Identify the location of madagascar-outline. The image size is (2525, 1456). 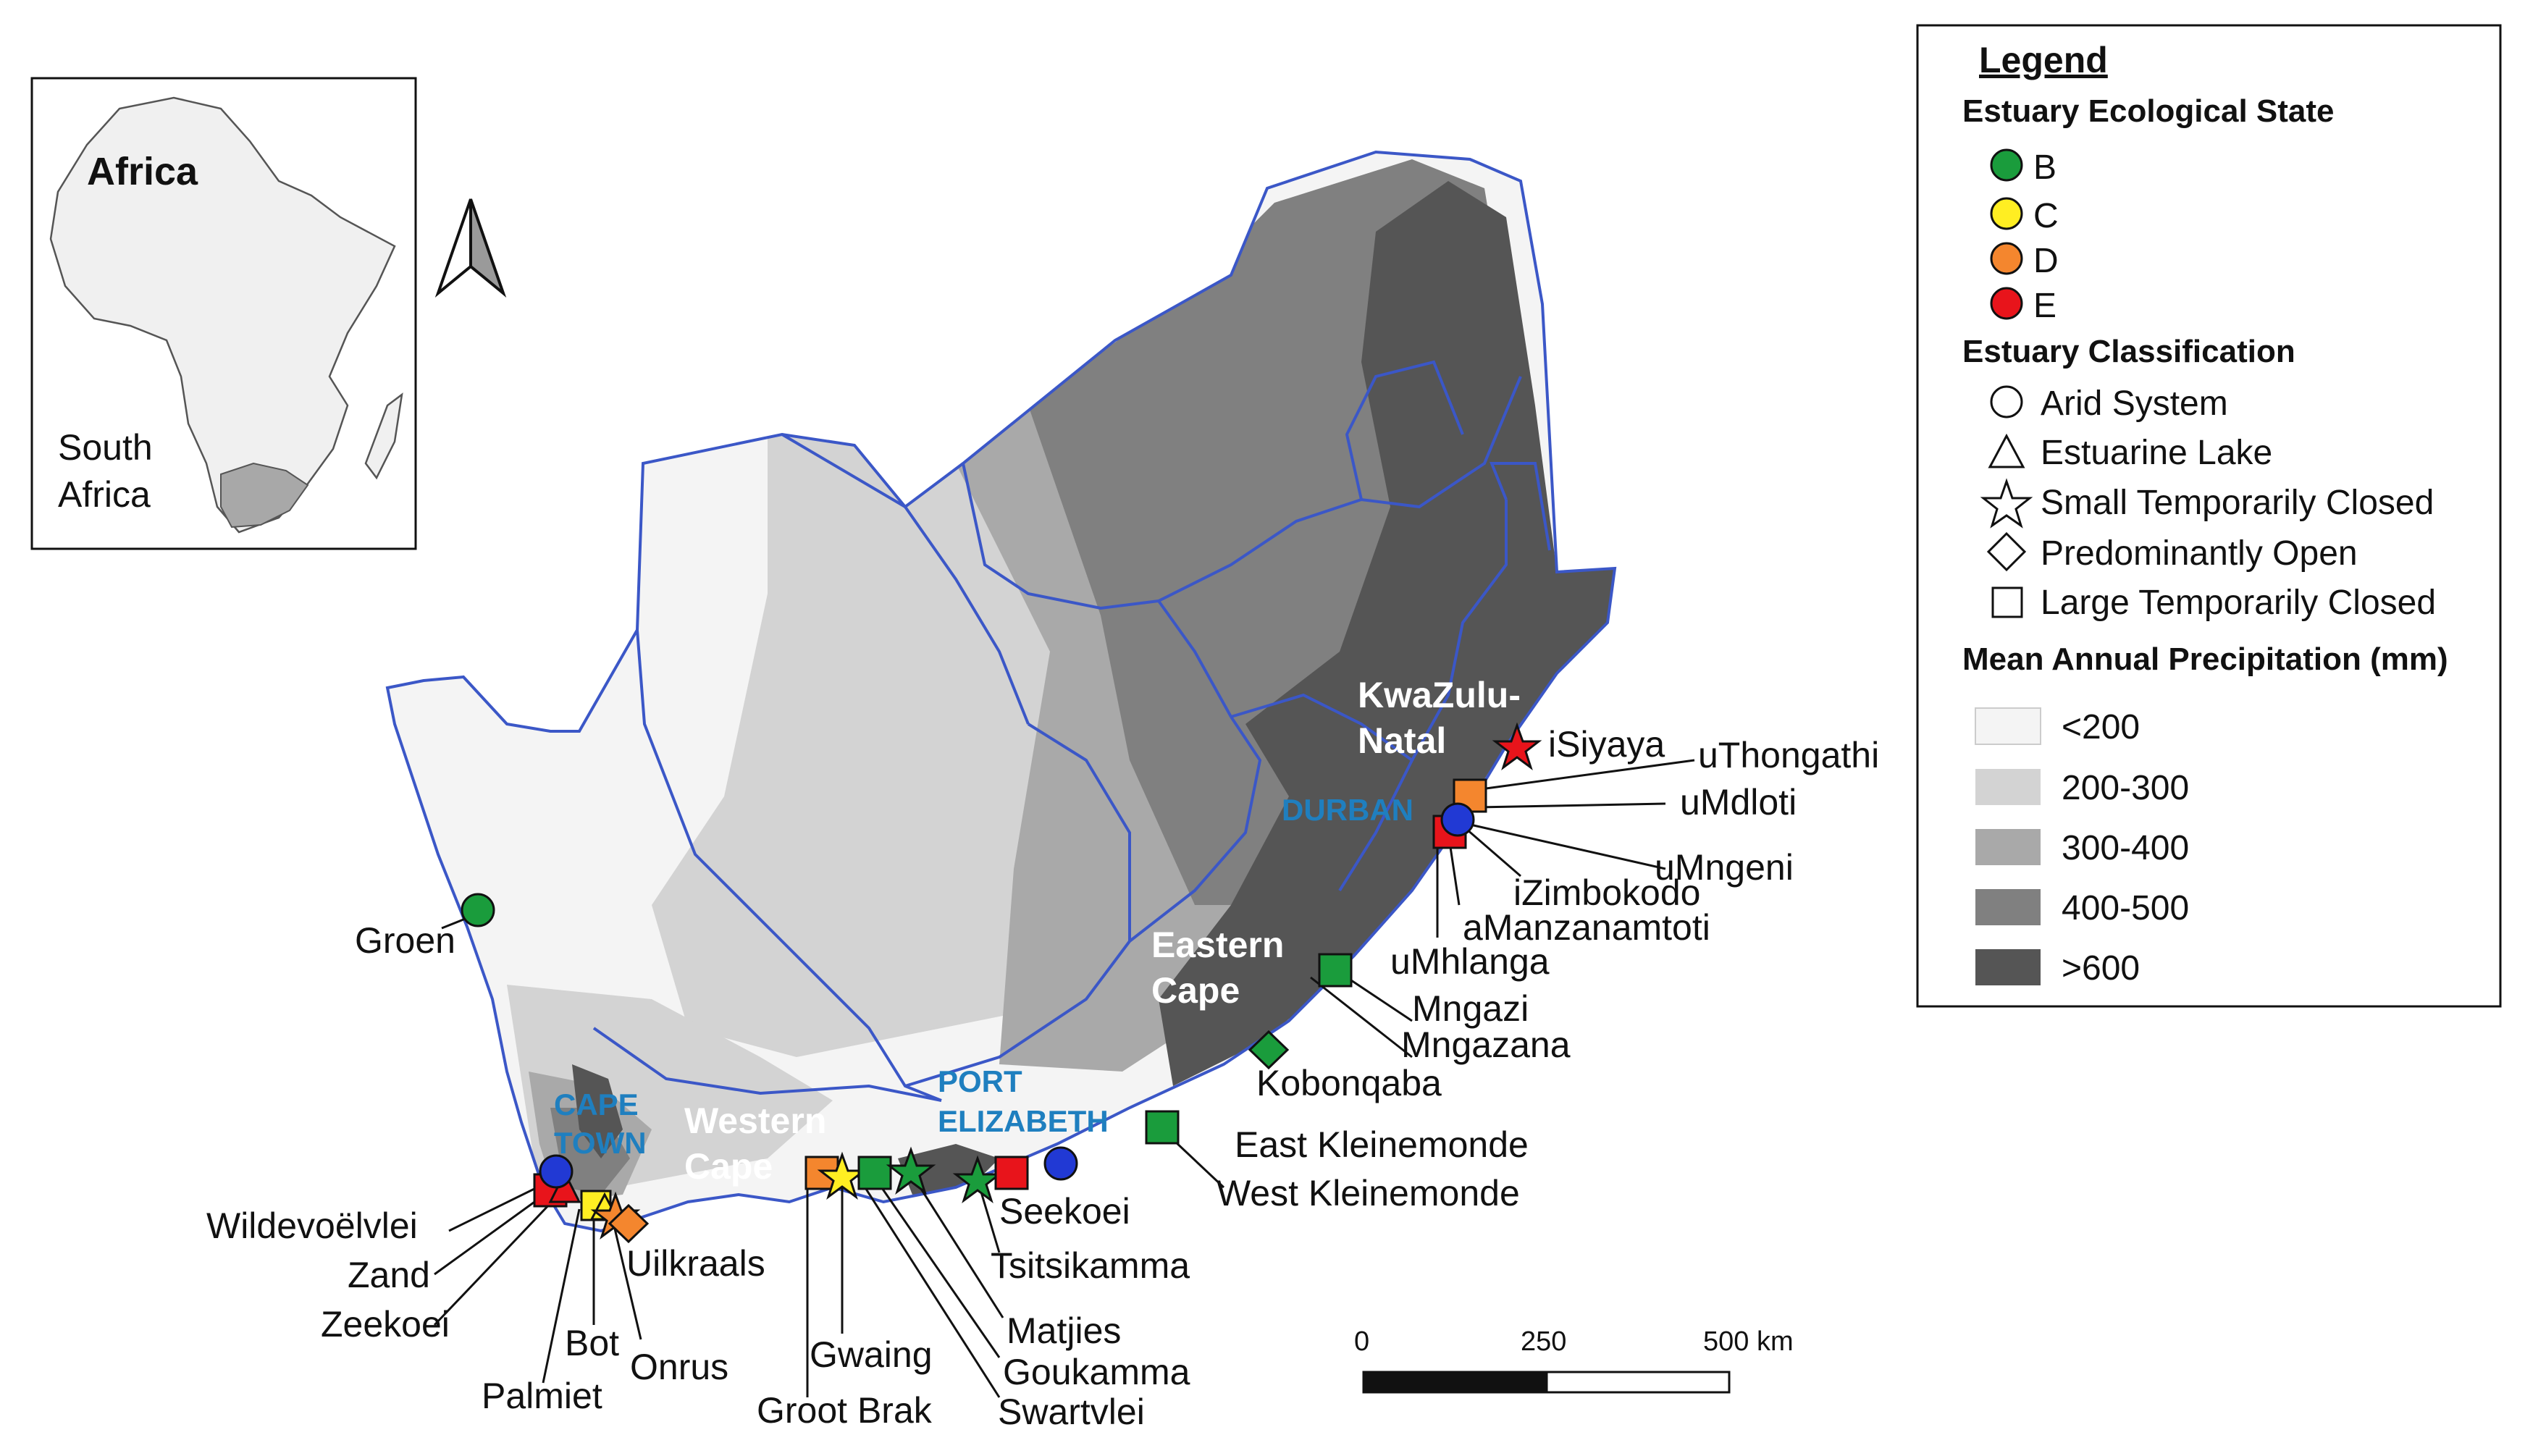
(383, 436).